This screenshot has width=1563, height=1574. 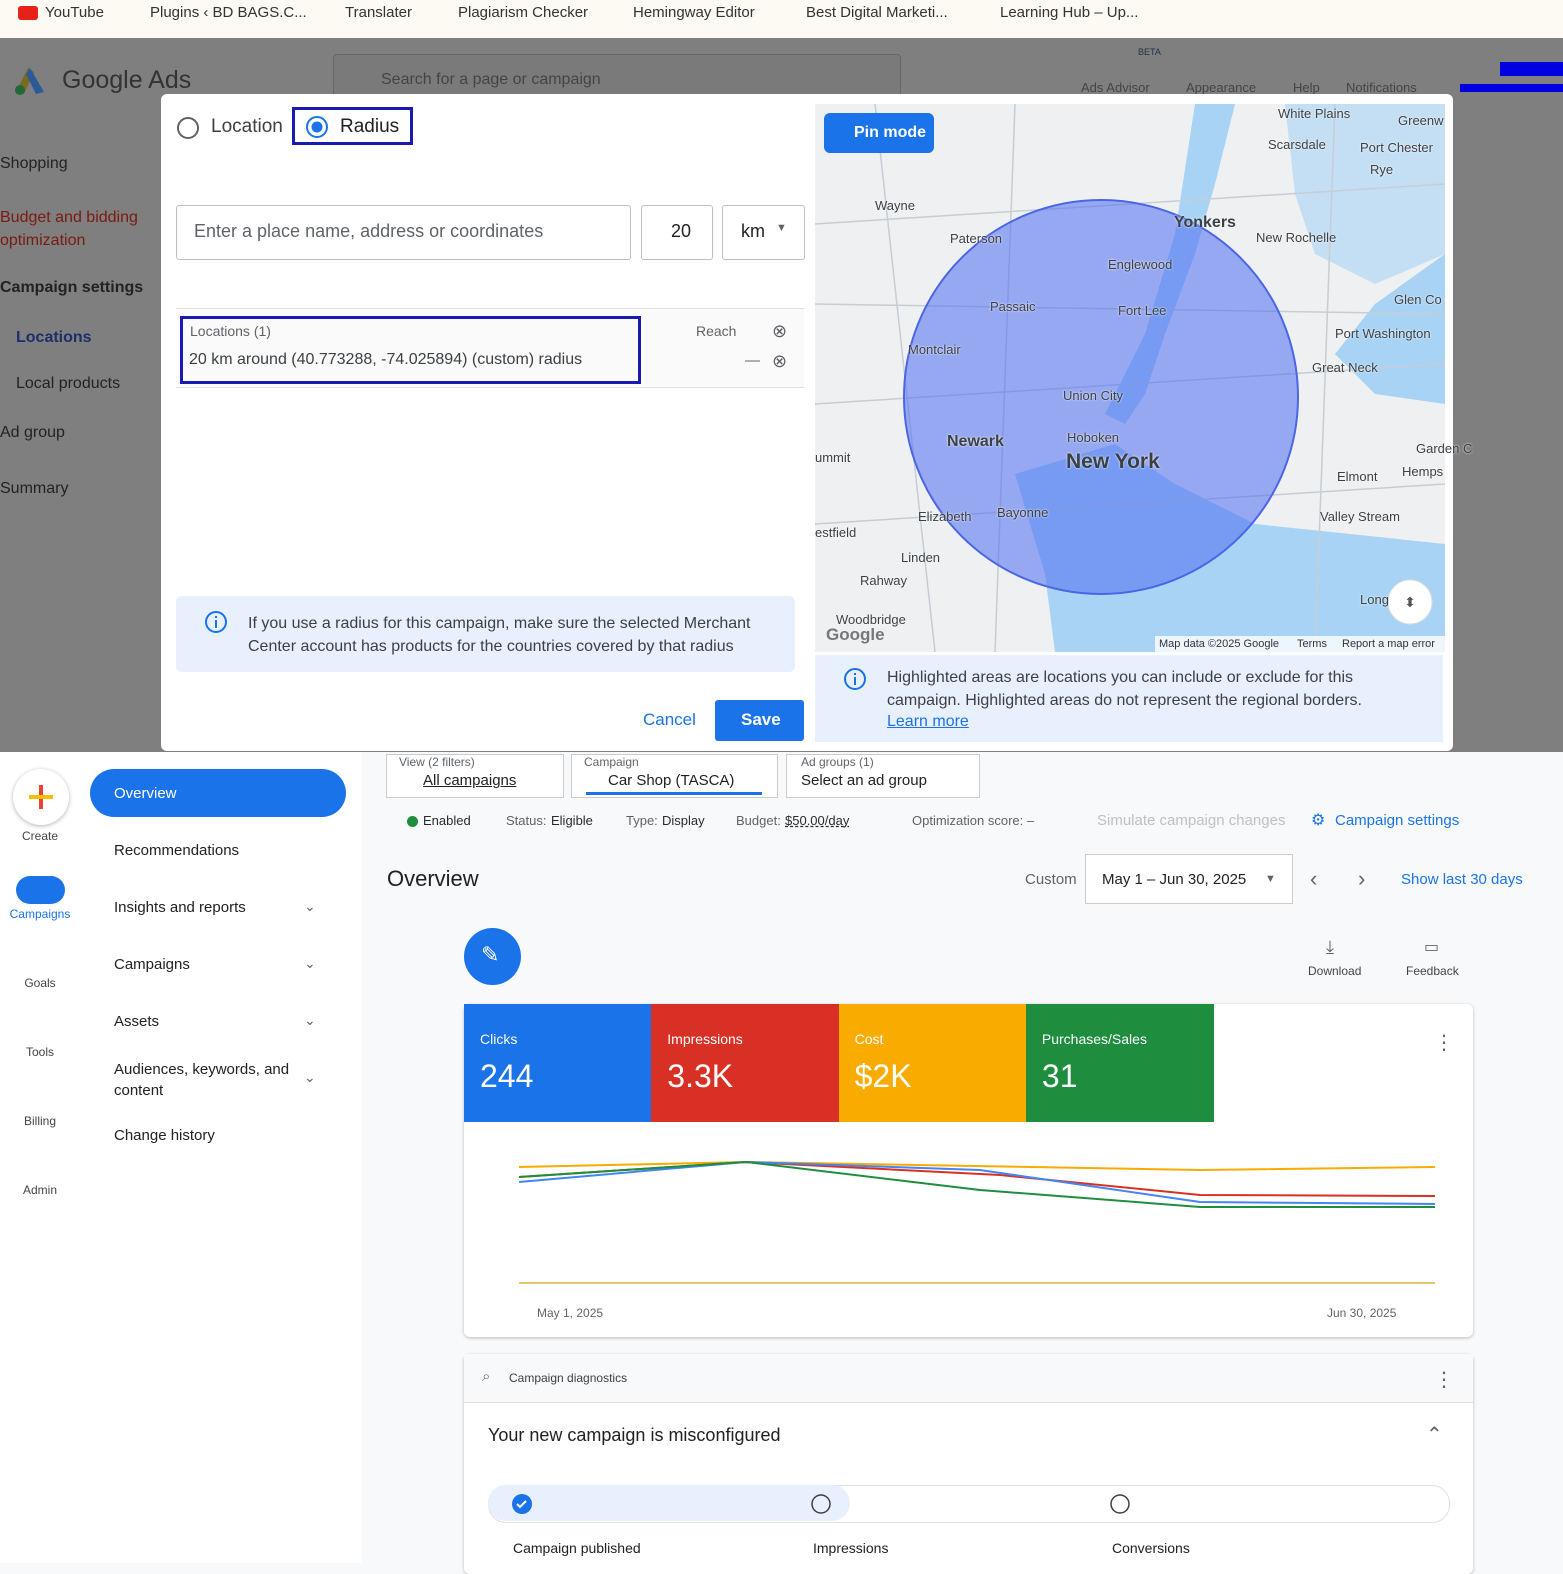 What do you see at coordinates (1149, 52) in the screenshot?
I see `beta-badge: BETA` at bounding box center [1149, 52].